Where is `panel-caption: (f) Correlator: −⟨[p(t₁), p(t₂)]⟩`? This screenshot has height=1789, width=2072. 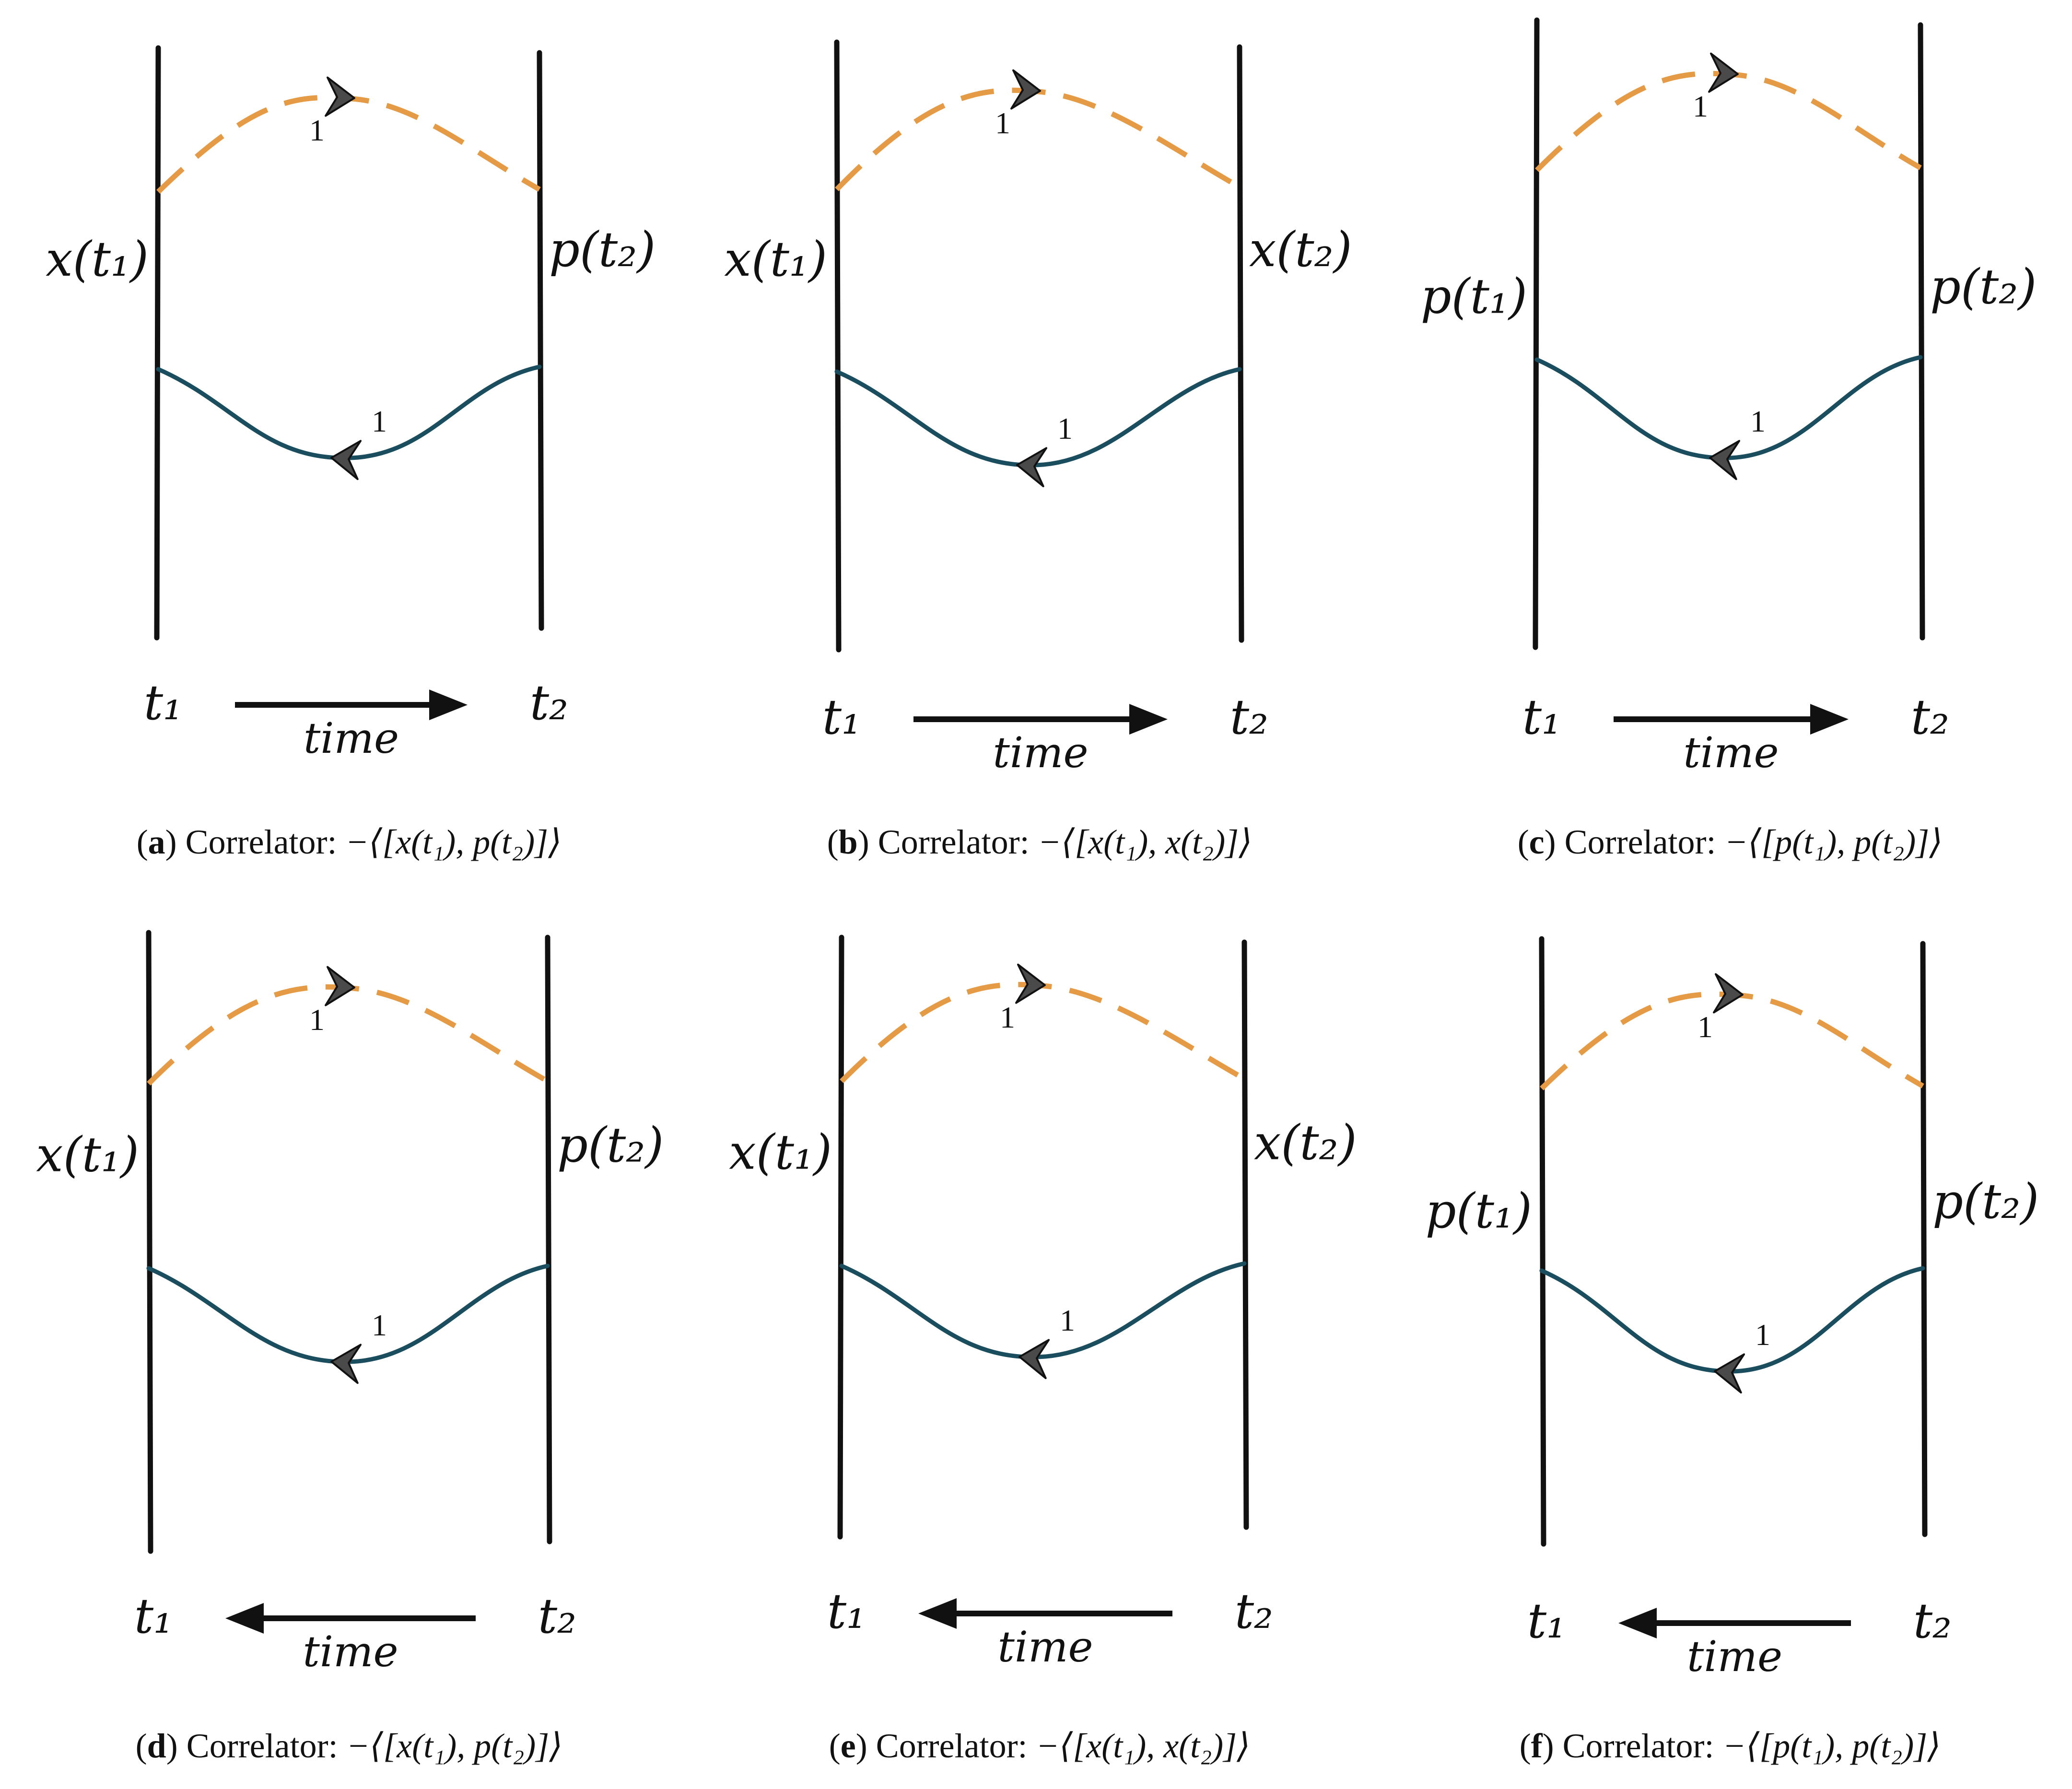 panel-caption: (f) Correlator: −⟨[p(t₁), p(t₂)]⟩ is located at coordinates (1730, 1746).